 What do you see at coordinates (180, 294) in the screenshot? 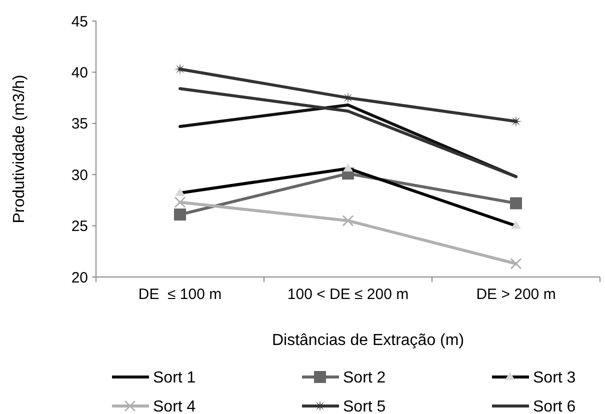
I see `x-tick-label: DE ≤ 100 m` at bounding box center [180, 294].